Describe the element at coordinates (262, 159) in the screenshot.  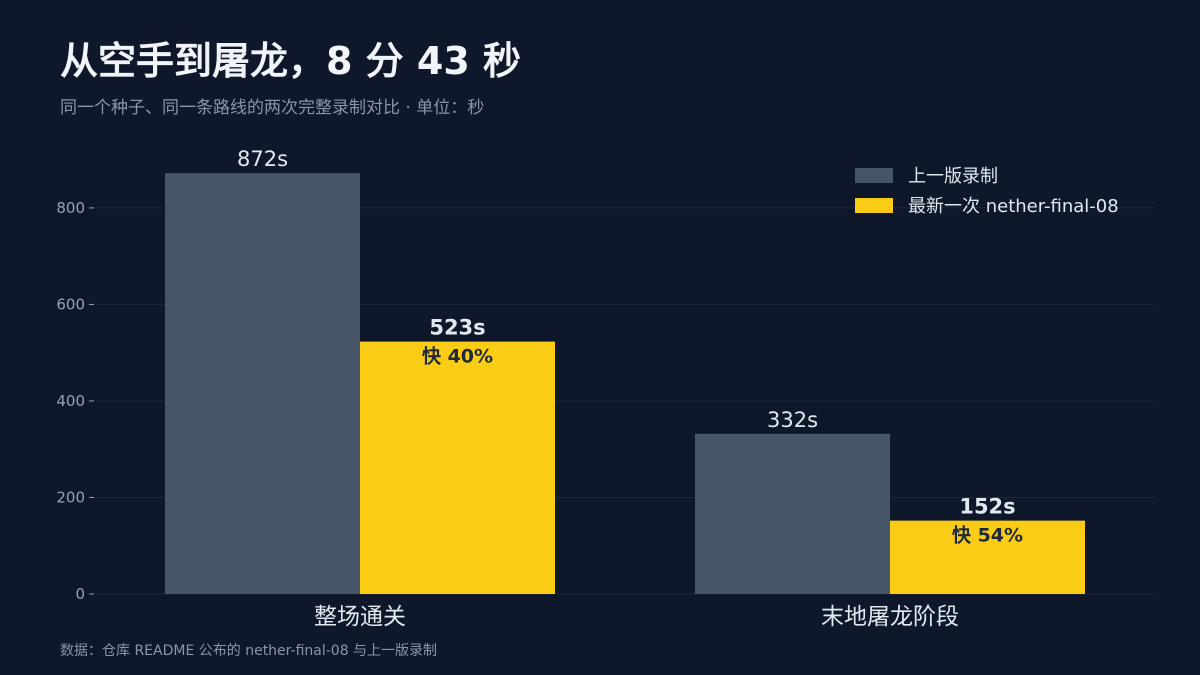
I see `bar-value-label: 872s` at that location.